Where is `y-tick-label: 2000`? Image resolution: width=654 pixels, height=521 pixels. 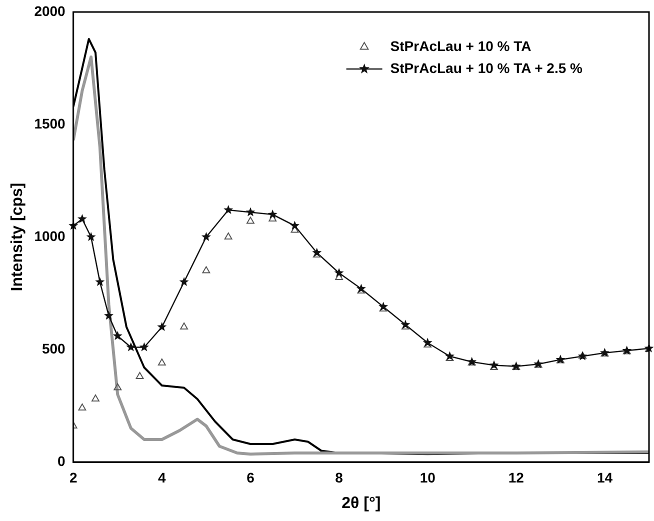 y-tick-label: 2000 is located at coordinates (50, 10).